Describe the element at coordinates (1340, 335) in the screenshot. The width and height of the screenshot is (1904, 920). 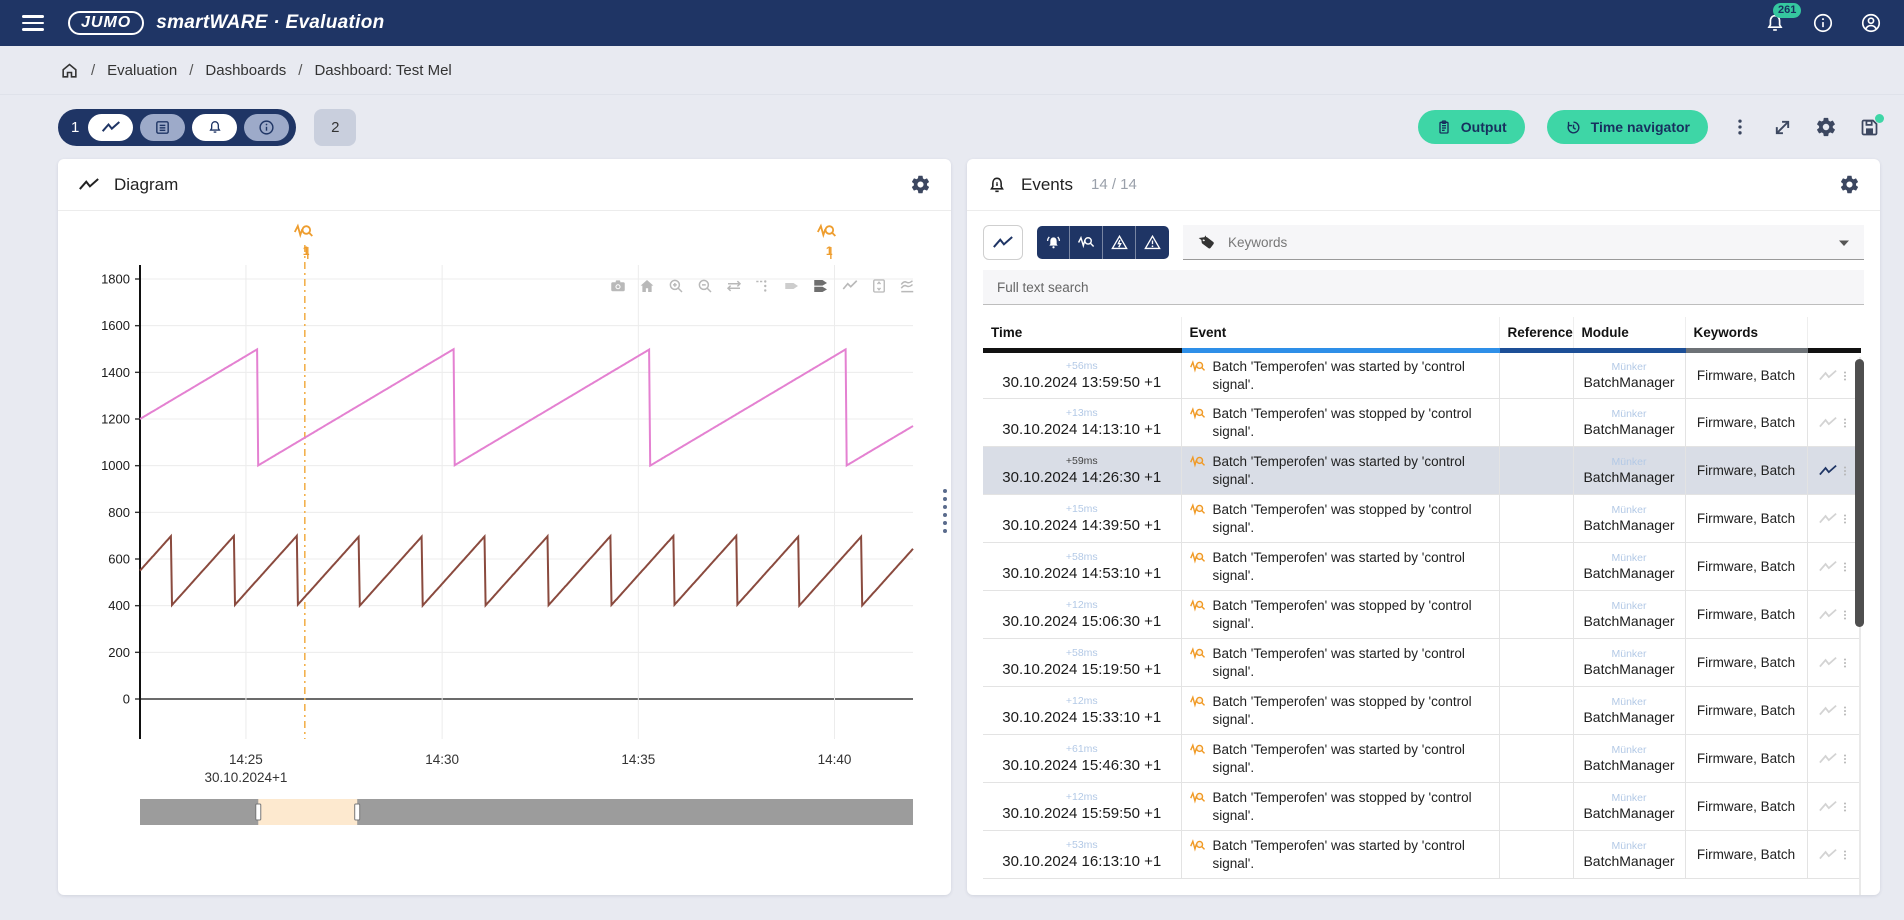
I see `column-header-event: Event` at that location.